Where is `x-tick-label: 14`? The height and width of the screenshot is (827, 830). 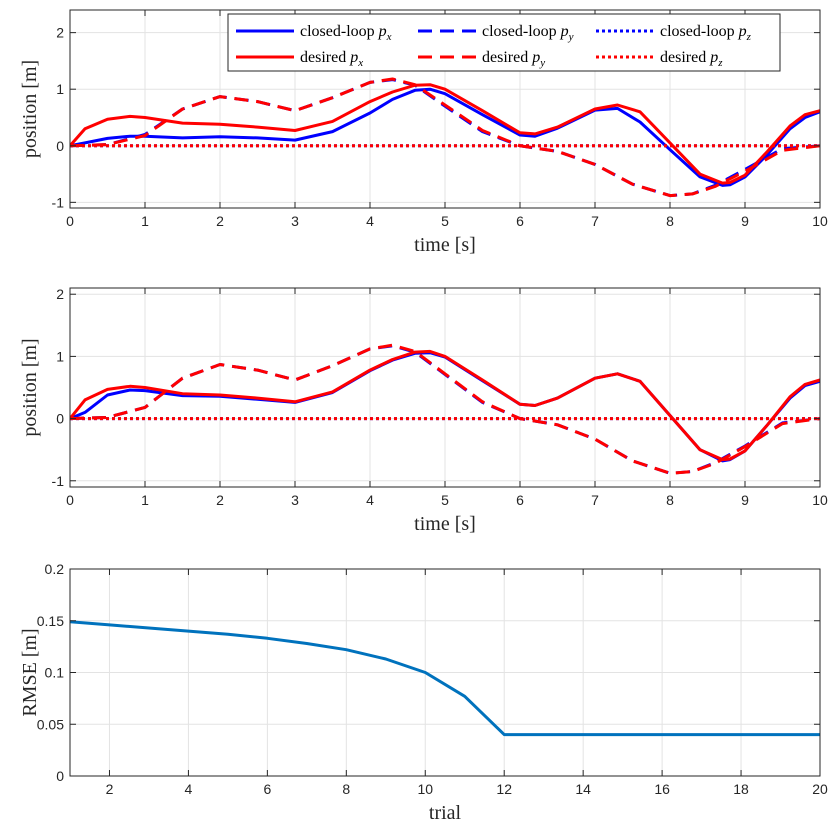
x-tick-label: 14 is located at coordinates (583, 789).